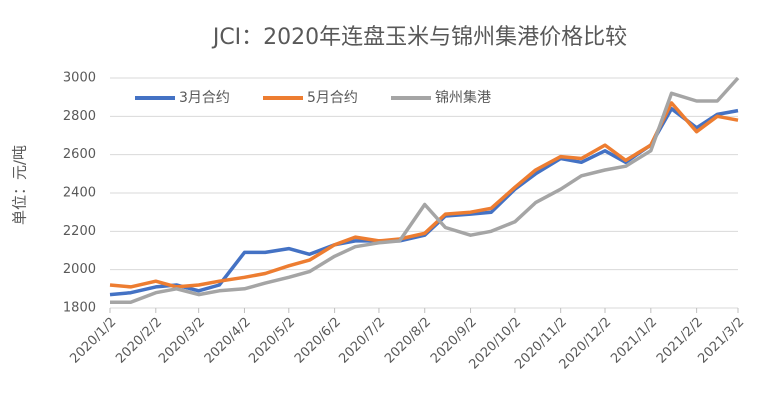 This screenshot has width=782, height=418. I want to click on x-tick-label: 2020/7/2, so click(362, 341).